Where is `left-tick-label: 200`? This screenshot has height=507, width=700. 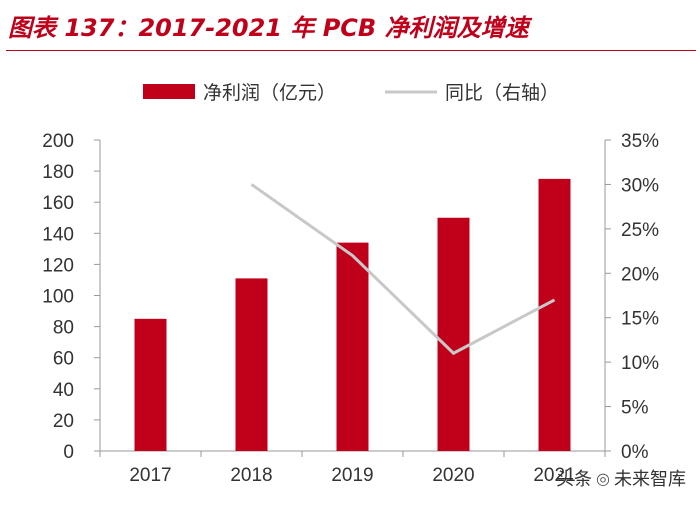
left-tick-label: 200 is located at coordinates (58, 141).